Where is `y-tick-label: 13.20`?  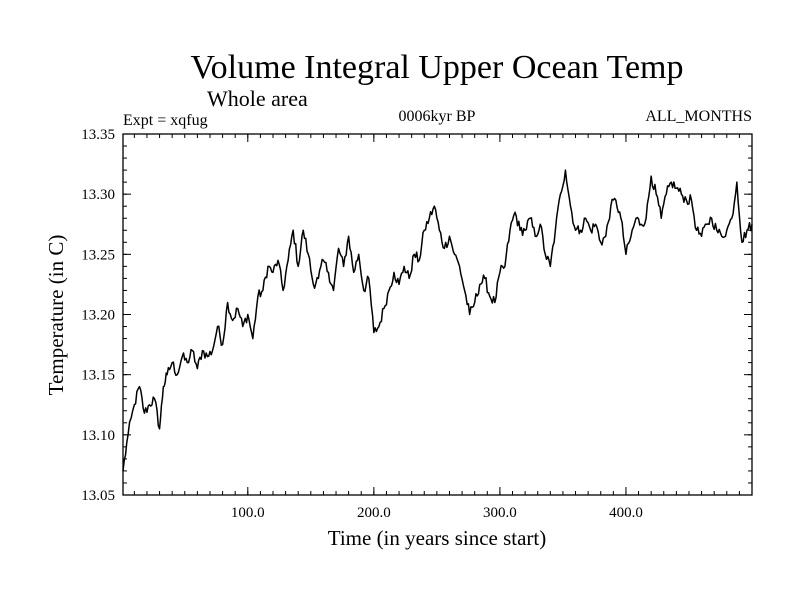 y-tick-label: 13.20 is located at coordinates (98, 316).